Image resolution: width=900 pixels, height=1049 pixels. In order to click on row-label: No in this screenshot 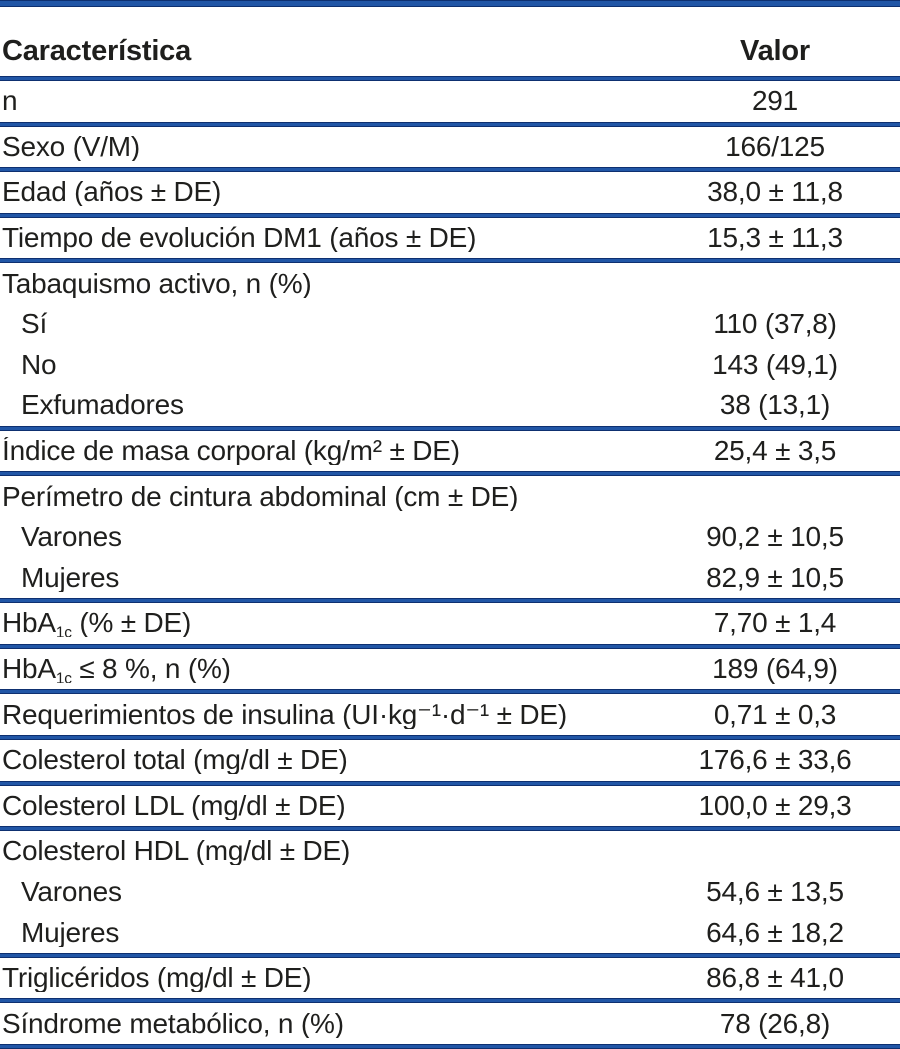, I will do `click(39, 364)`.